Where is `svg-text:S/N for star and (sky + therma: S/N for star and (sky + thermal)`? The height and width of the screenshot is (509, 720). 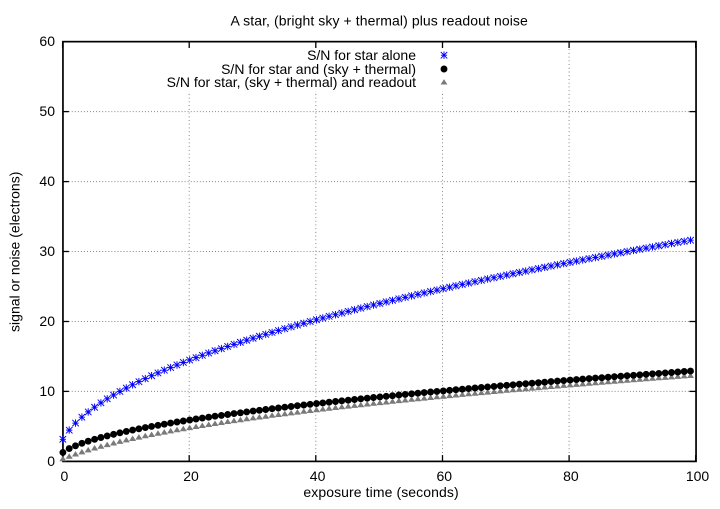 svg-text:S/N for star and (sky + therma: S/N for star and (sky + thermal) is located at coordinates (318, 69).